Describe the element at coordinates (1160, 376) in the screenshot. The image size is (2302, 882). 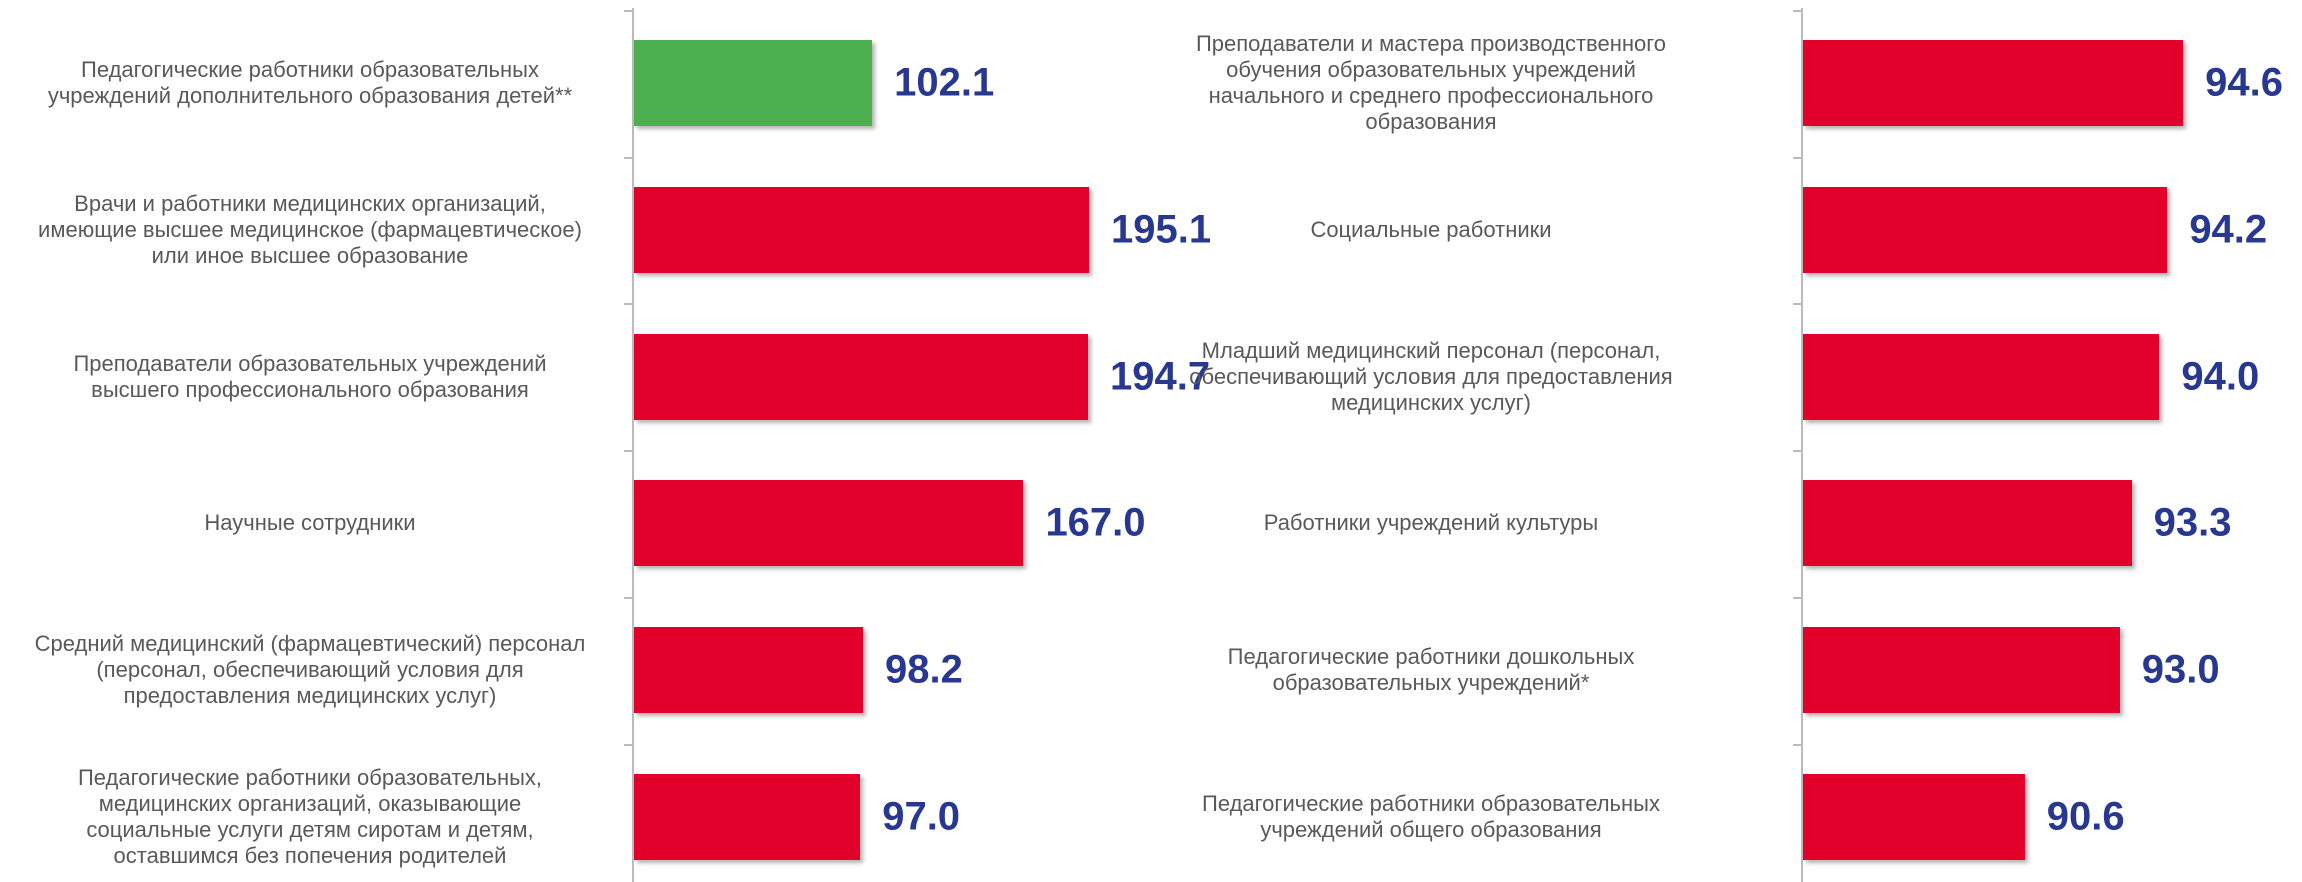
I see `value-label: 194.7` at that location.